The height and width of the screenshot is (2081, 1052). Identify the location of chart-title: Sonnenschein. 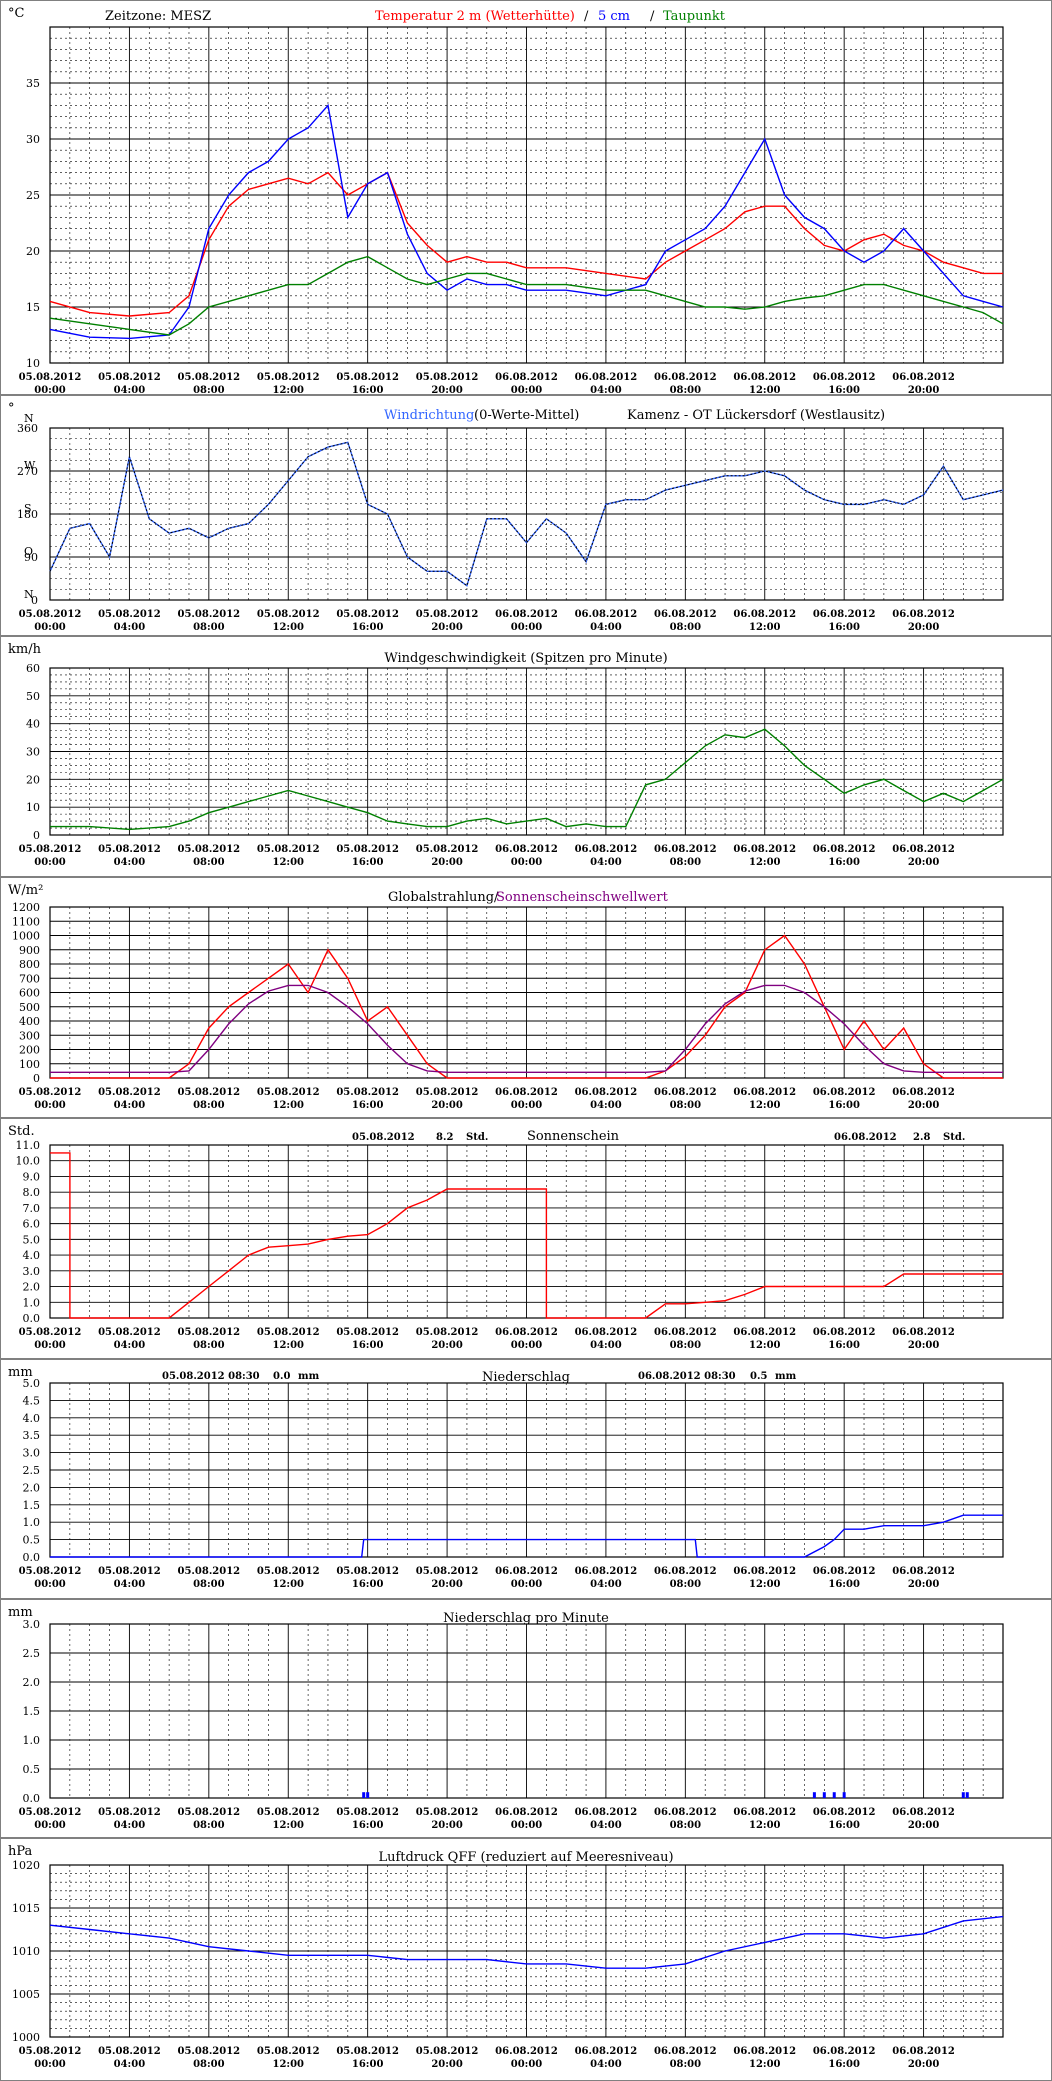
(573, 1136).